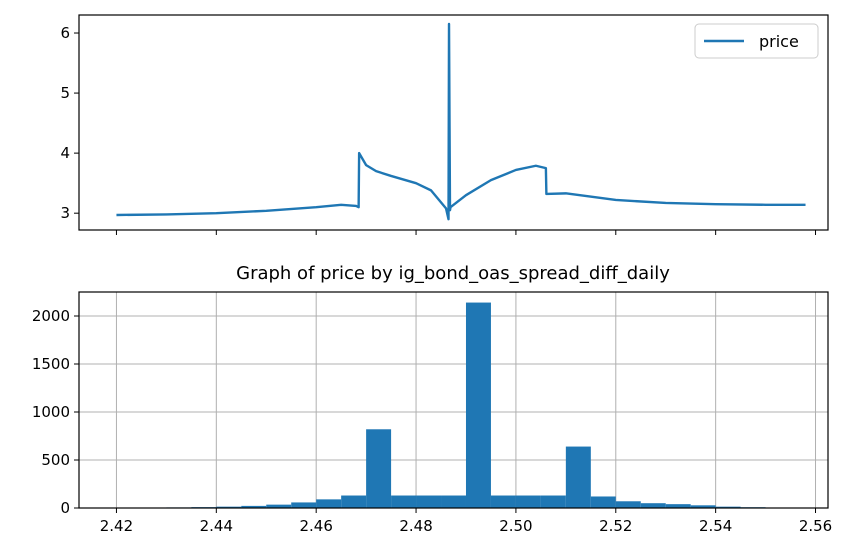 This screenshot has width=842, height=554. Describe the element at coordinates (65, 153) in the screenshot. I see `top-y-tick-label: 4` at that location.